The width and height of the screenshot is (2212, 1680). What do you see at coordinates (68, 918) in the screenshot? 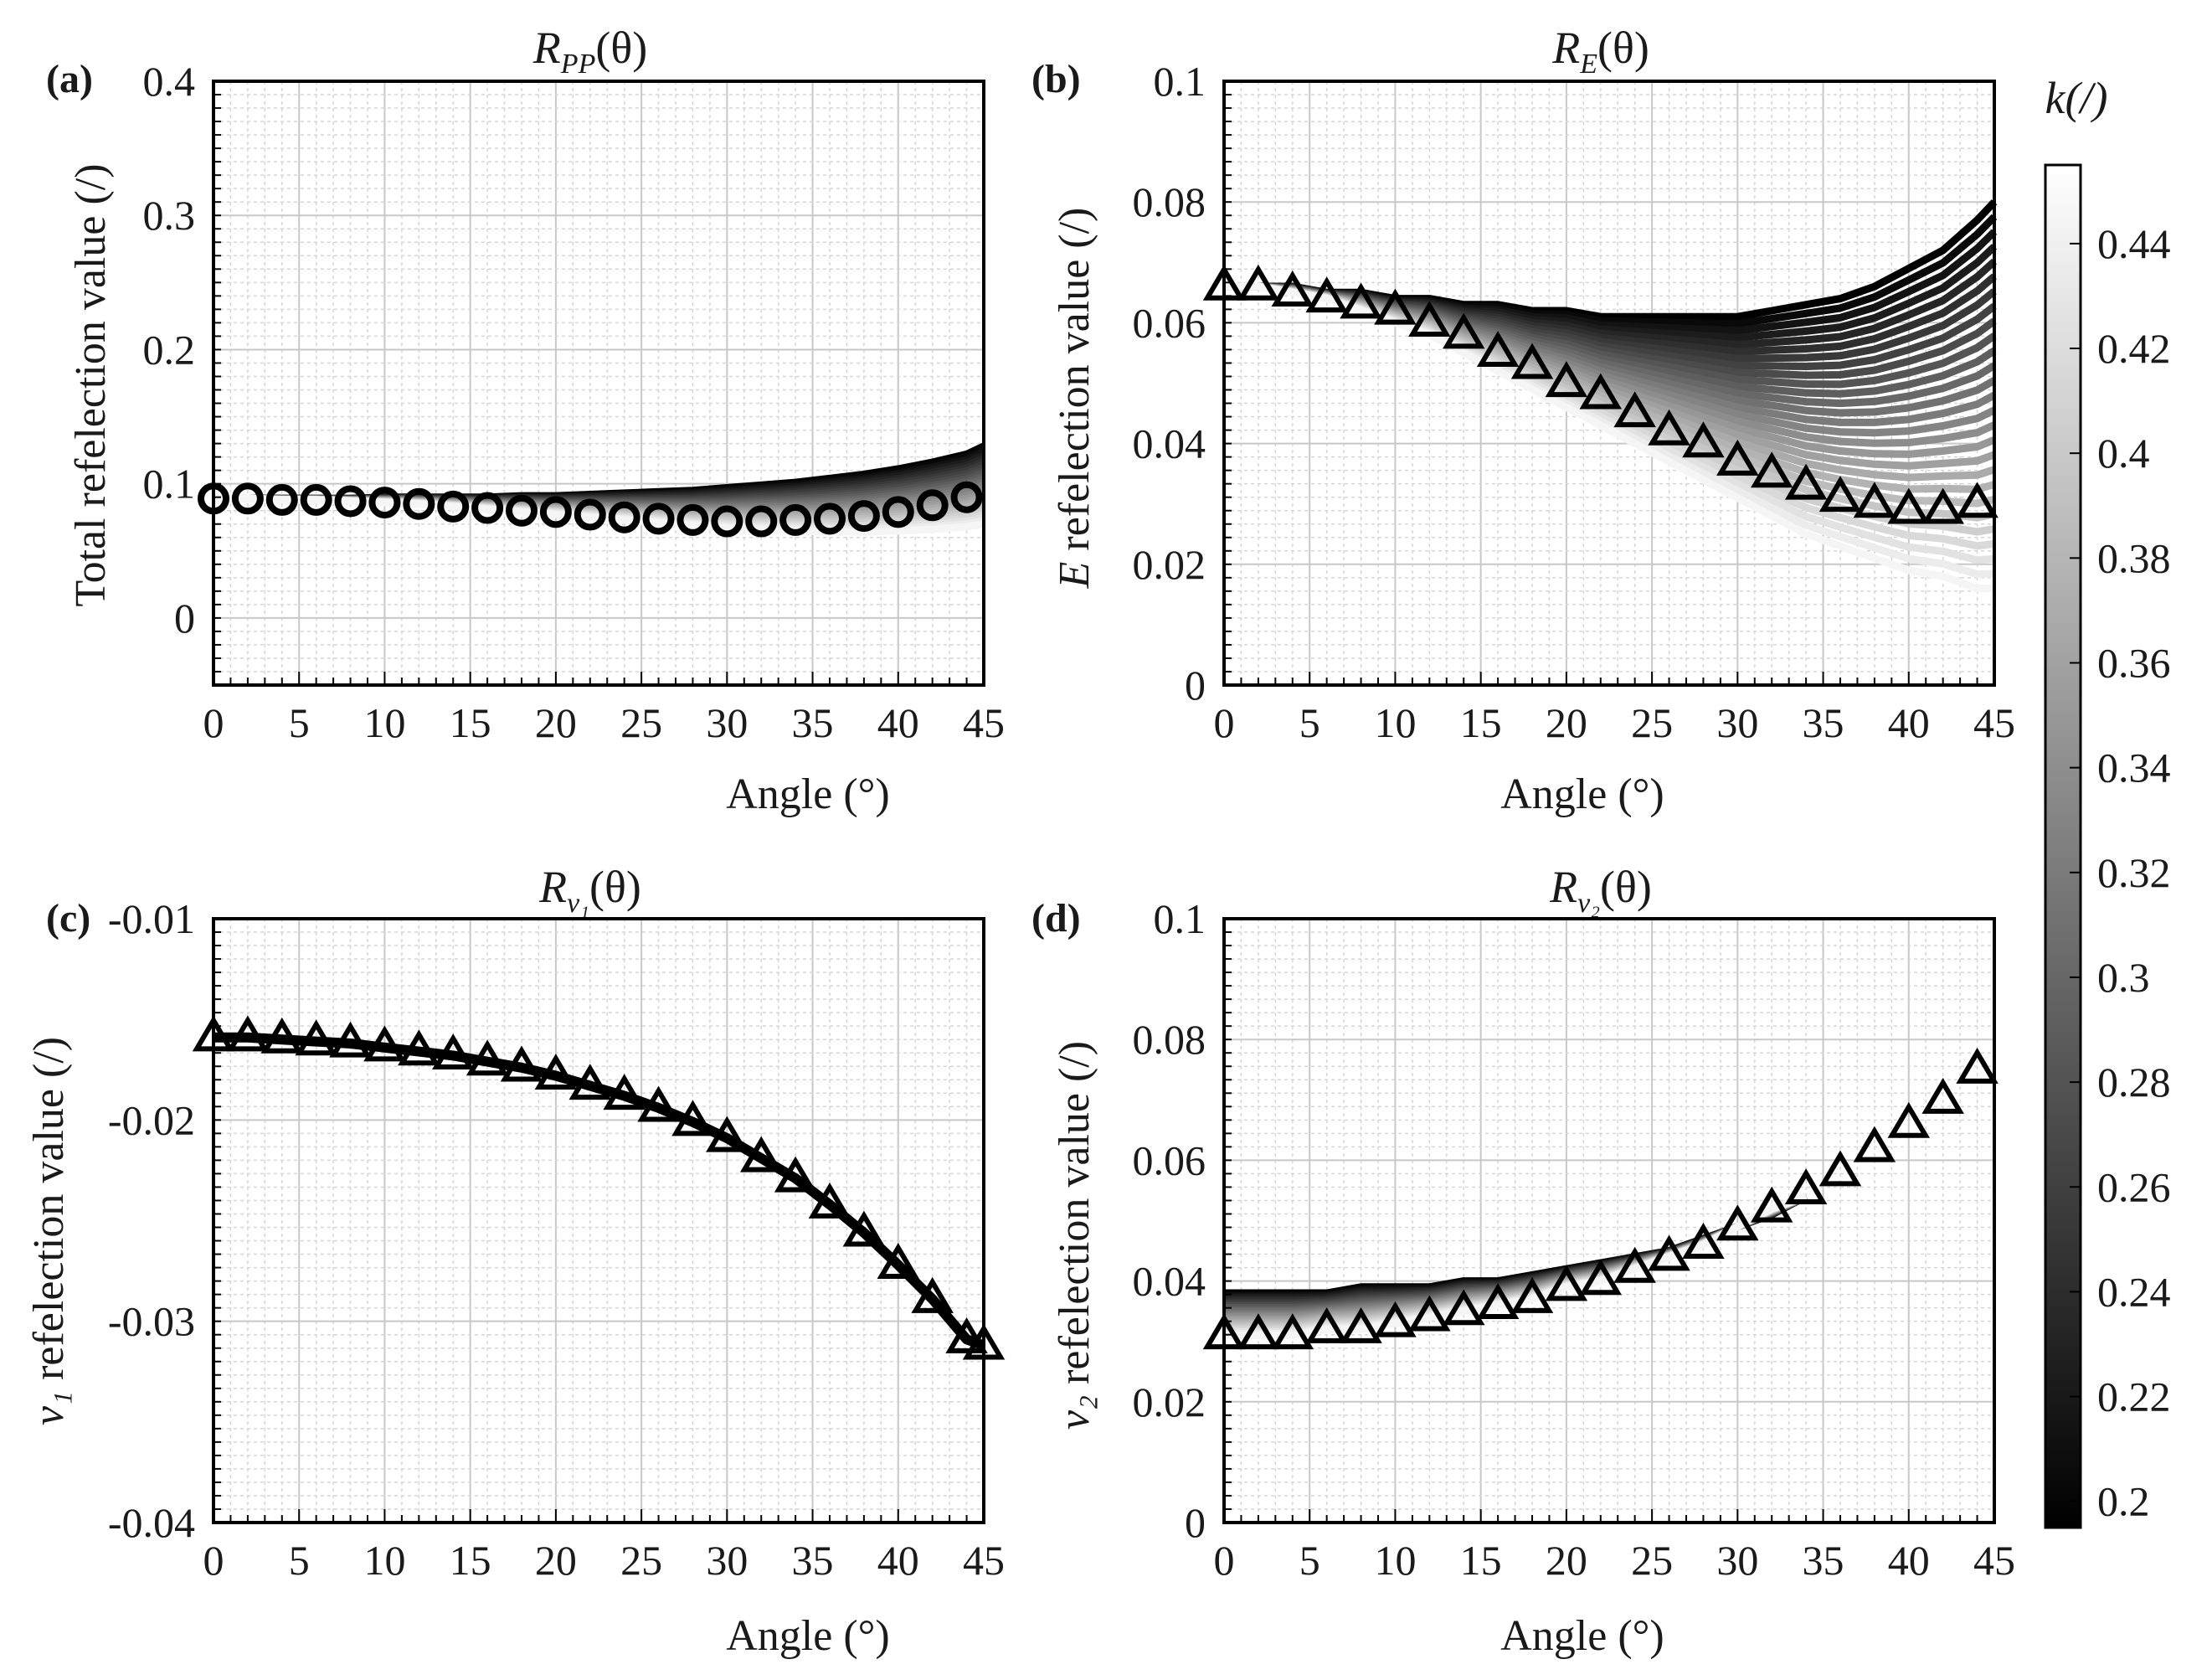
I see `panel-tag-c: (c)` at bounding box center [68, 918].